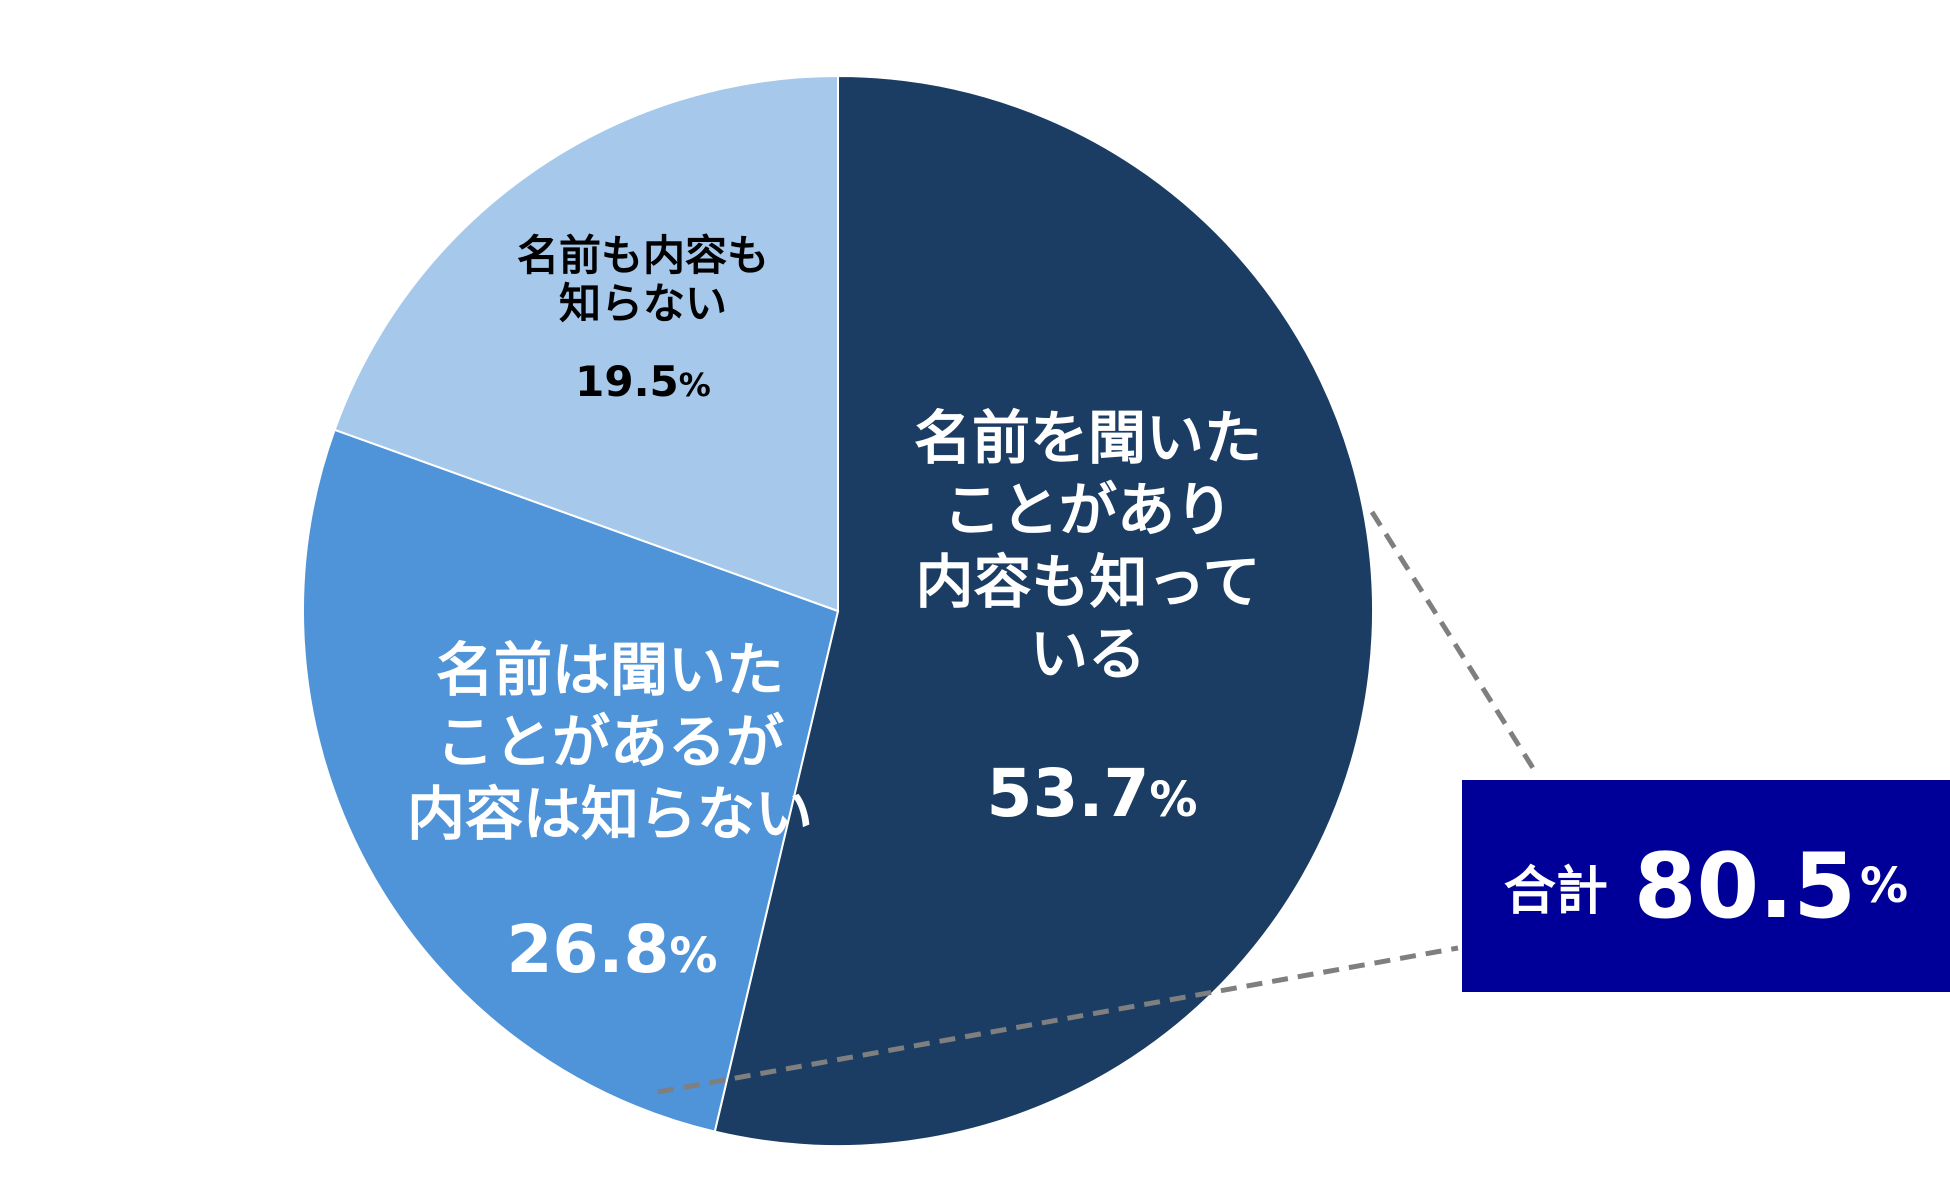 This screenshot has height=1182, width=1950. What do you see at coordinates (1058, 1020) in the screenshot?
I see `leader-line-bottom` at bounding box center [1058, 1020].